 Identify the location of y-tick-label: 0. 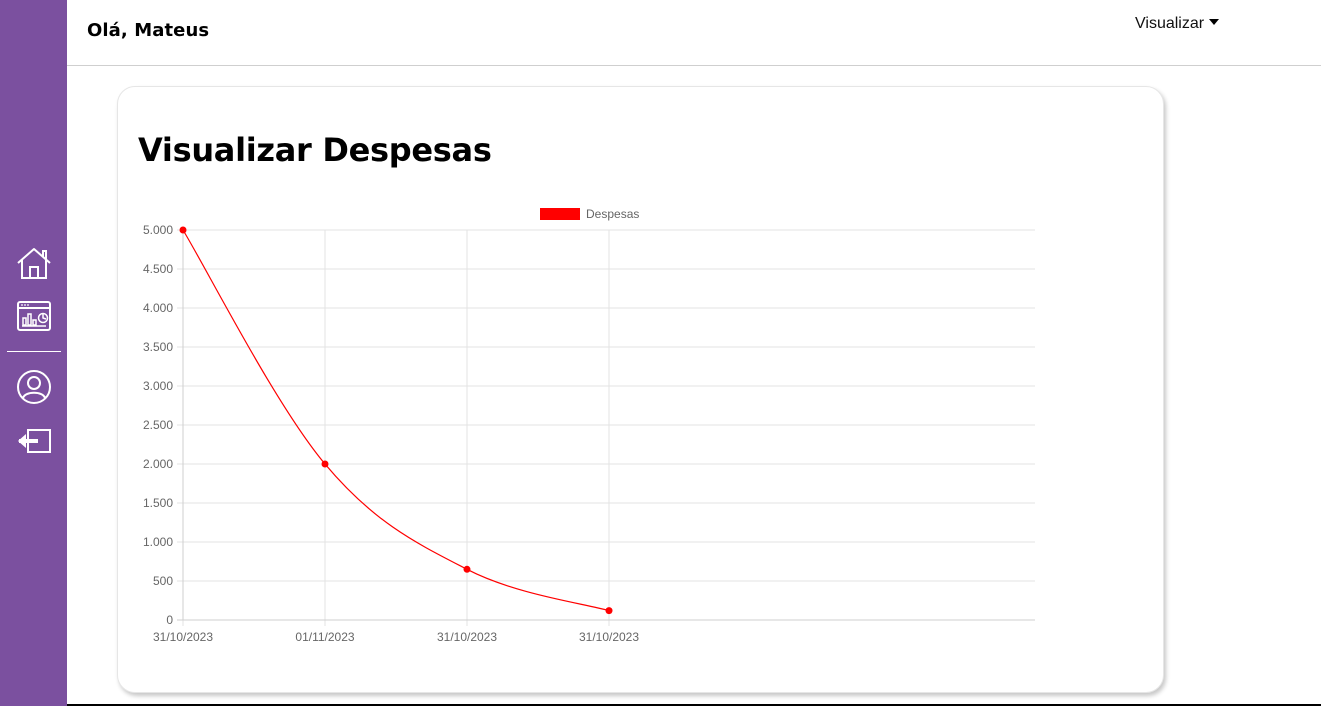
(169, 620).